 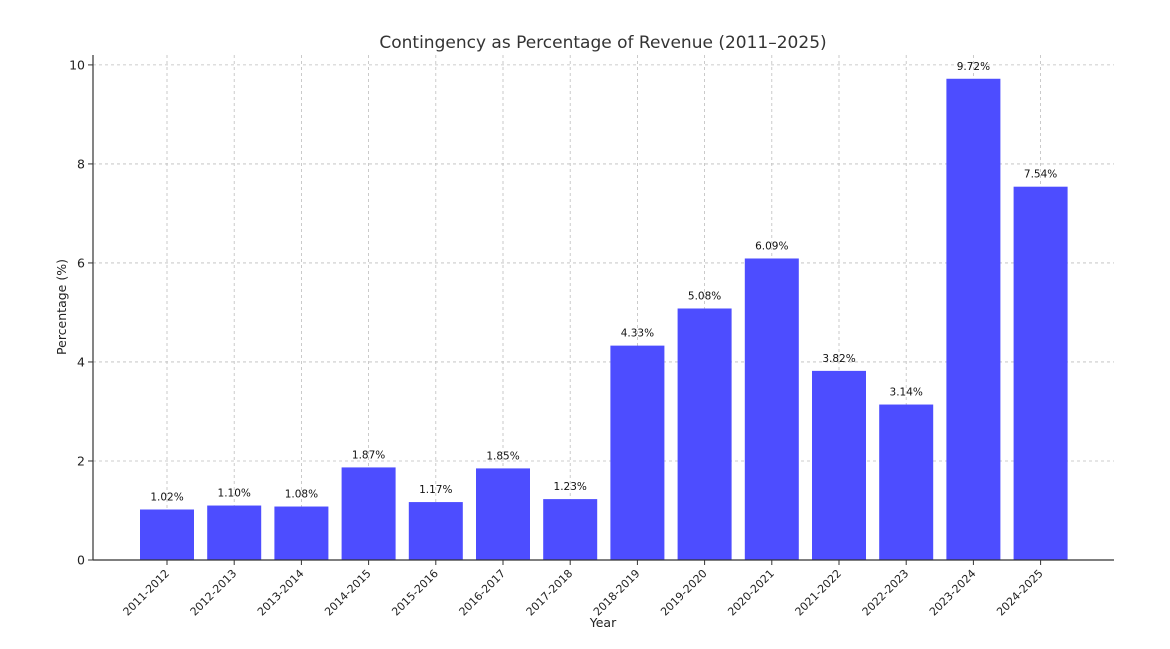 I want to click on y-axis-label: Percentage (%), so click(x=61, y=307).